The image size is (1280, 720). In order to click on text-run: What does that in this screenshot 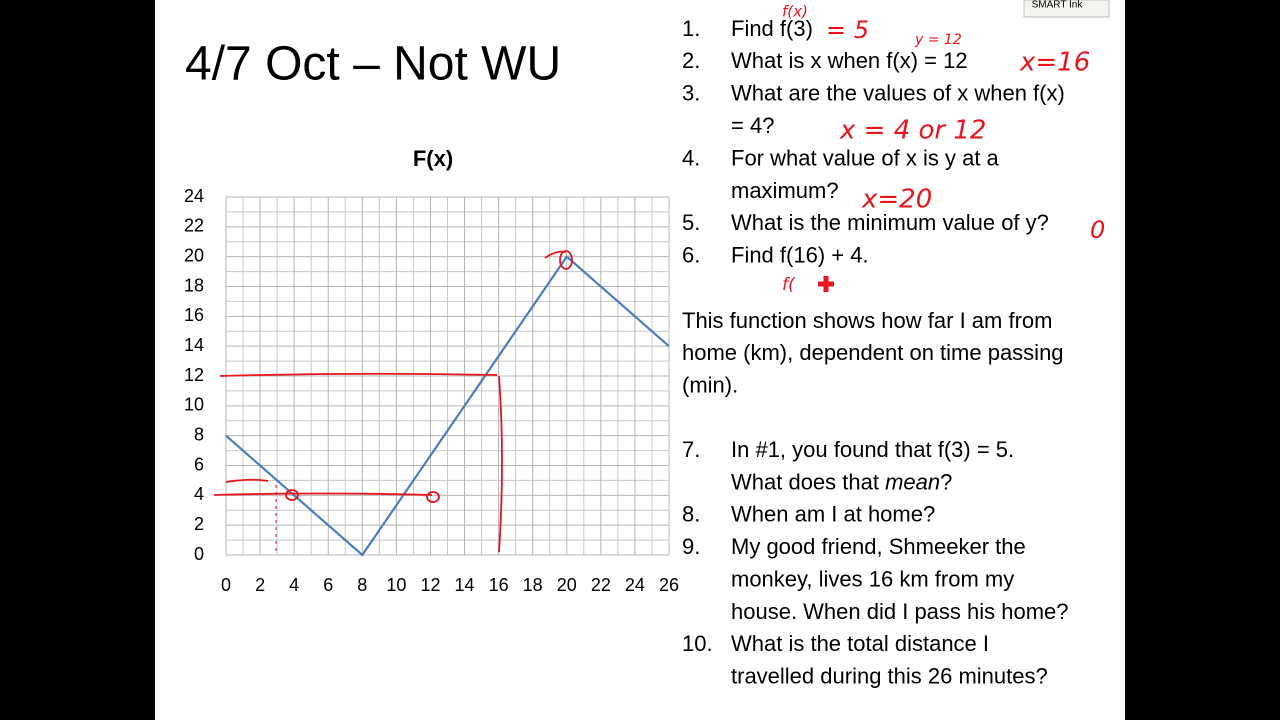, I will do `click(808, 481)`.